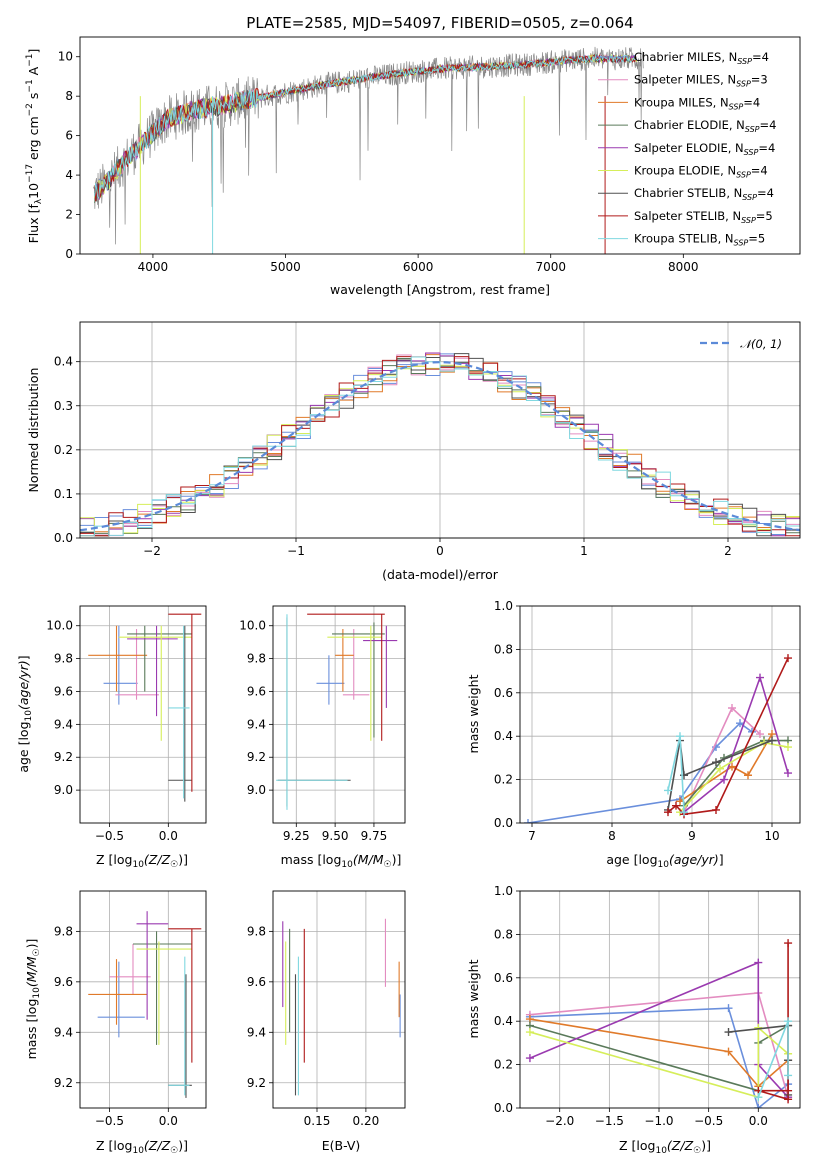 The image size is (819, 1170). I want to click on x-tick-label: −2, so click(152, 551).